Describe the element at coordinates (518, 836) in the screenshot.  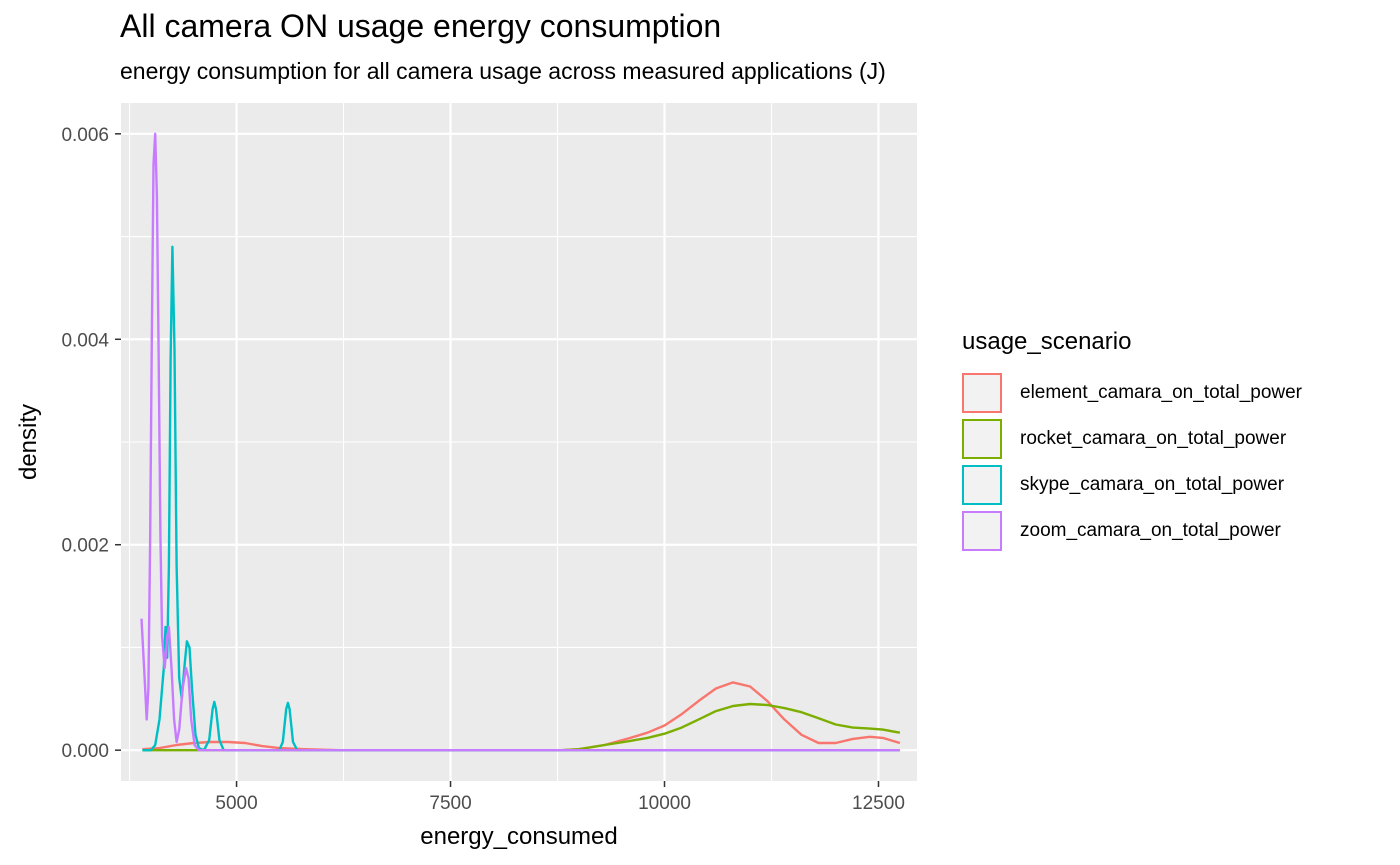
I see `x-axis-title: energy_consumed` at that location.